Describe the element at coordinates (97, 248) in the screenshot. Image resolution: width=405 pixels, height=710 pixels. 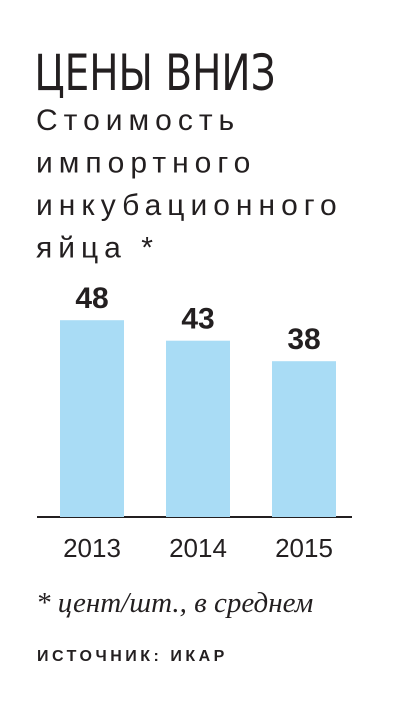
I see `subtitle-line: яйца *` at that location.